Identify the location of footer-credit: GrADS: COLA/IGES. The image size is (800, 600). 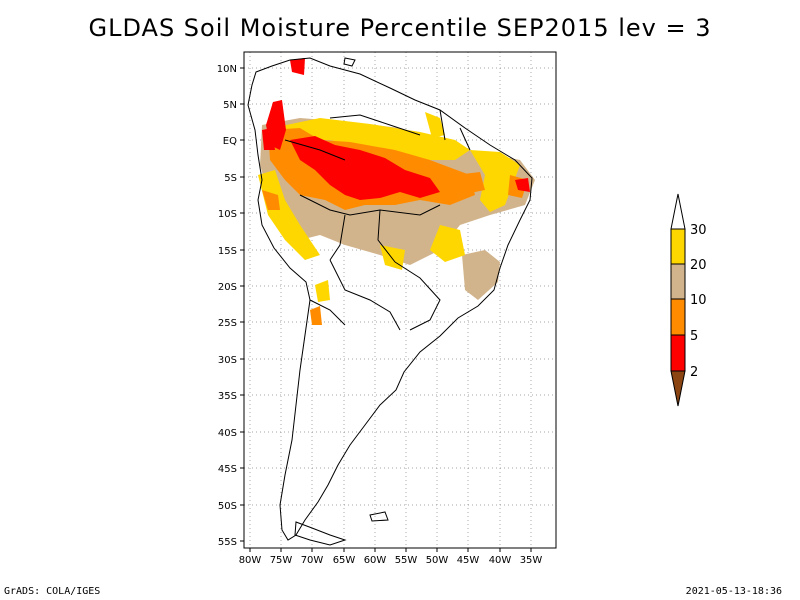
(52, 591).